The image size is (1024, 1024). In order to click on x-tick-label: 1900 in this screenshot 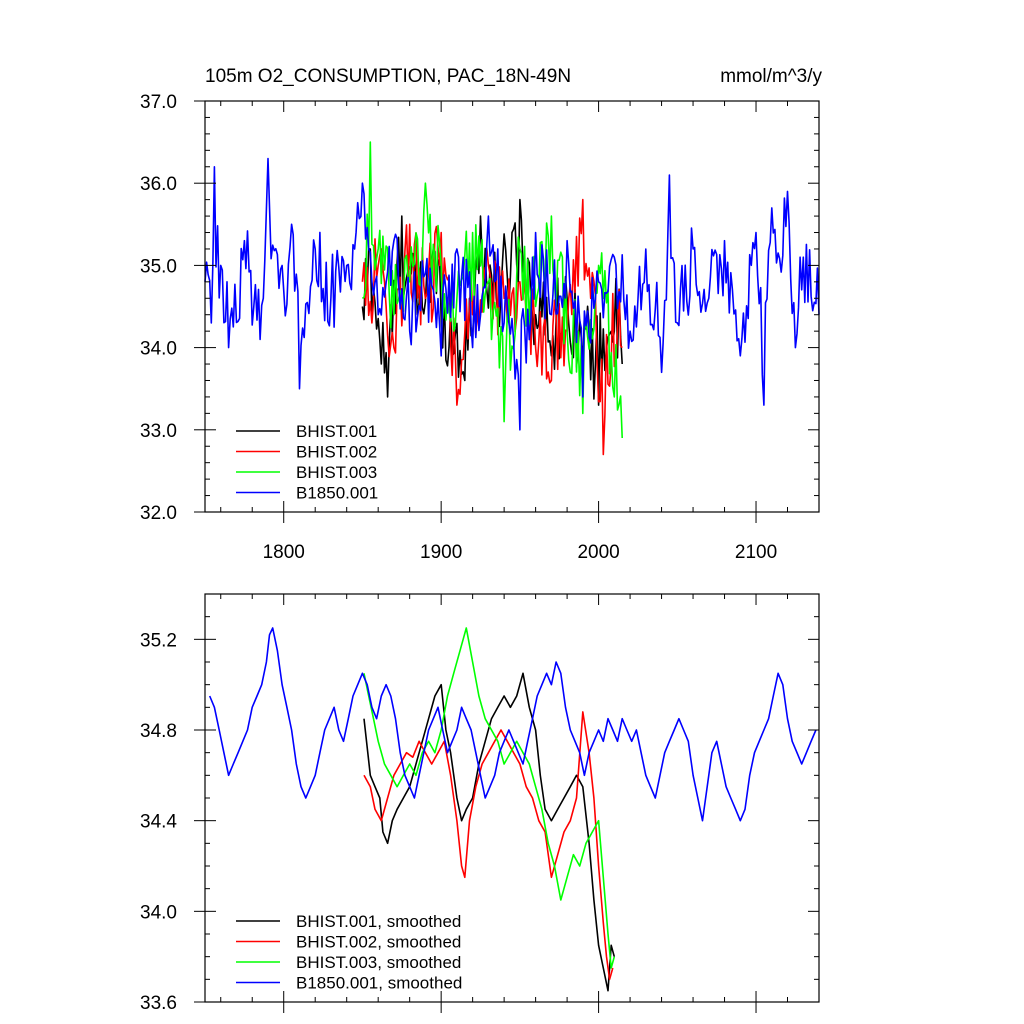, I will do `click(441, 552)`.